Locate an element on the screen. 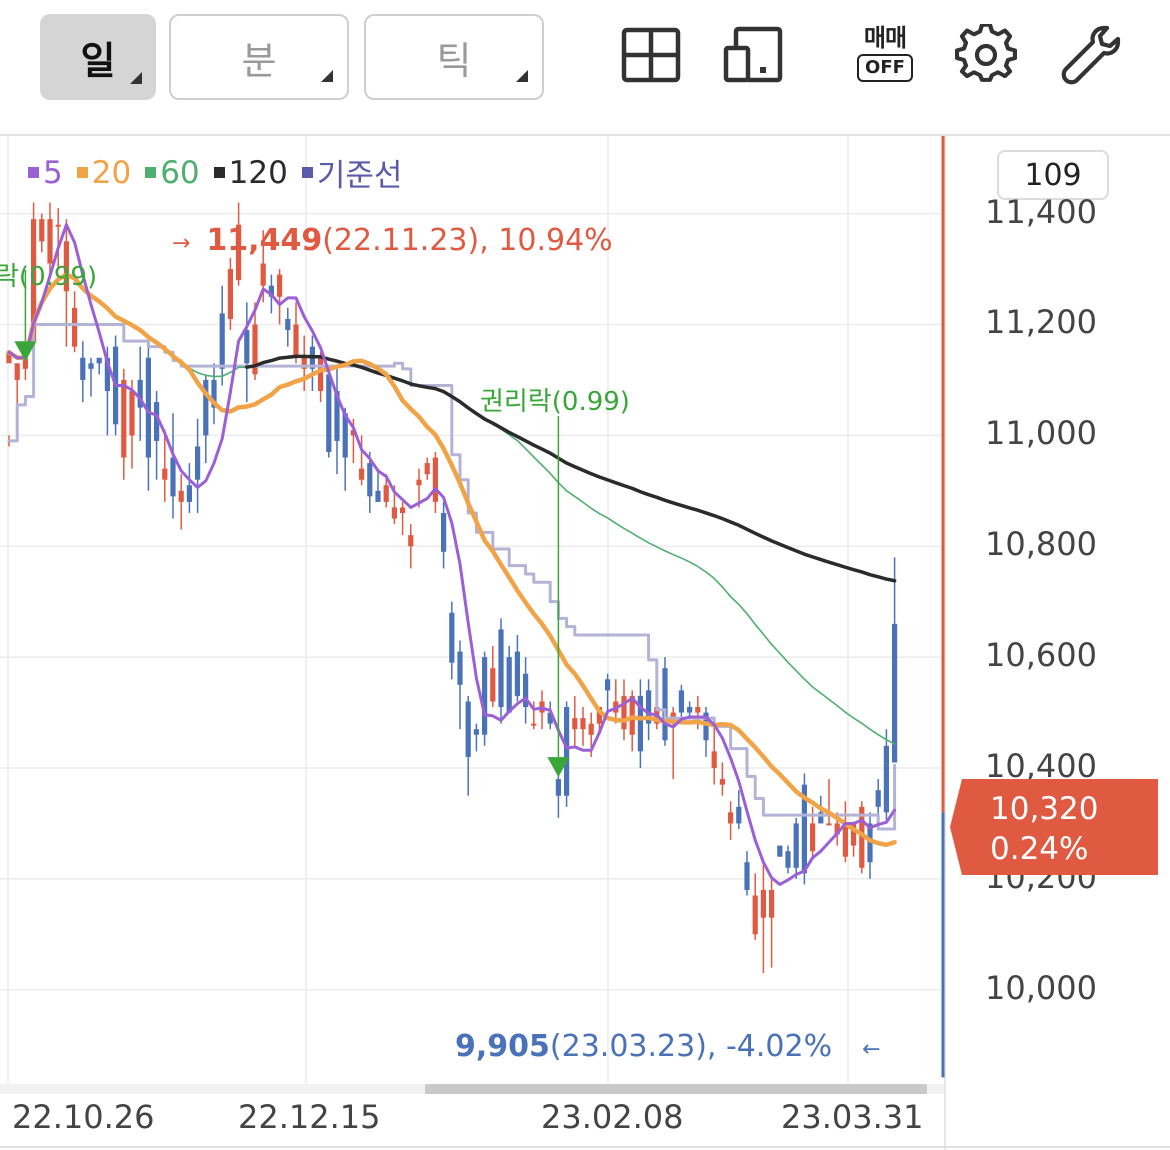  price-tick-label: 11,200 is located at coordinates (1041, 322).